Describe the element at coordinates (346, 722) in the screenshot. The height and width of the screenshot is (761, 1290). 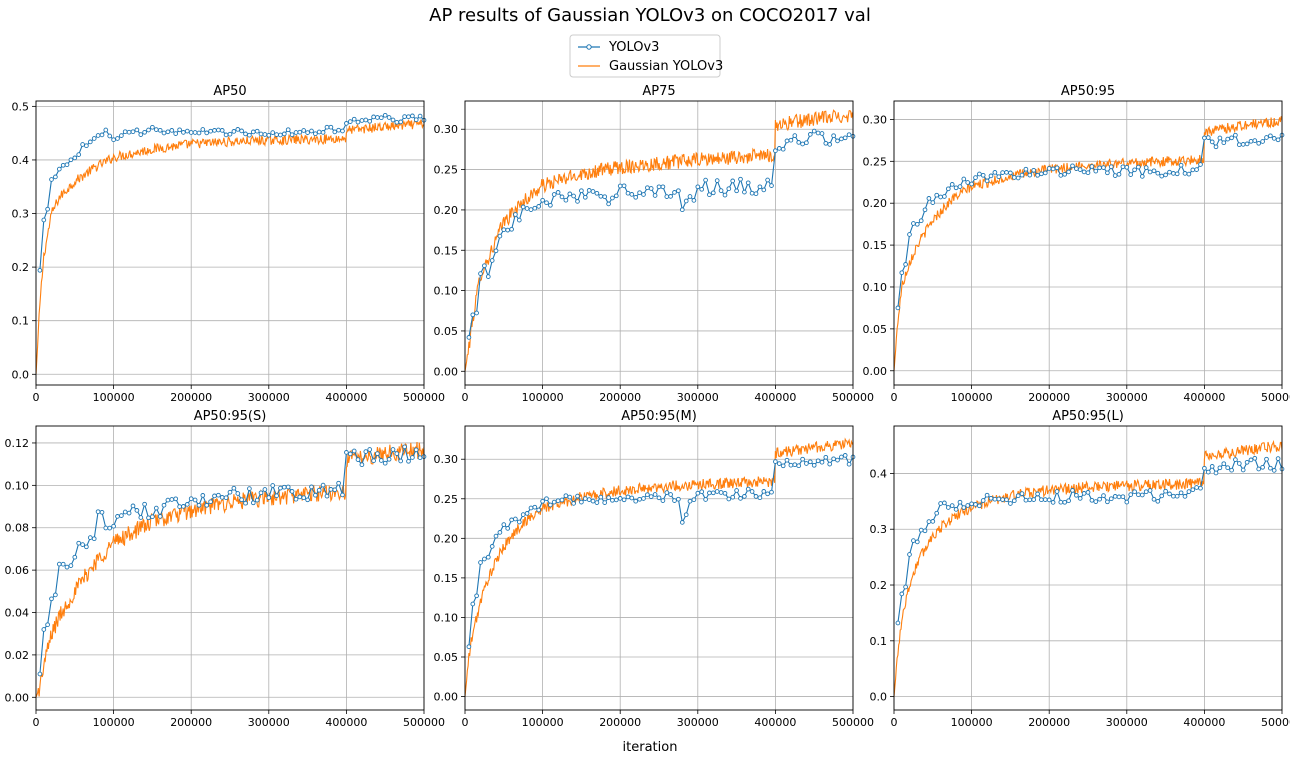
I see `x-tick-label: 400000` at that location.